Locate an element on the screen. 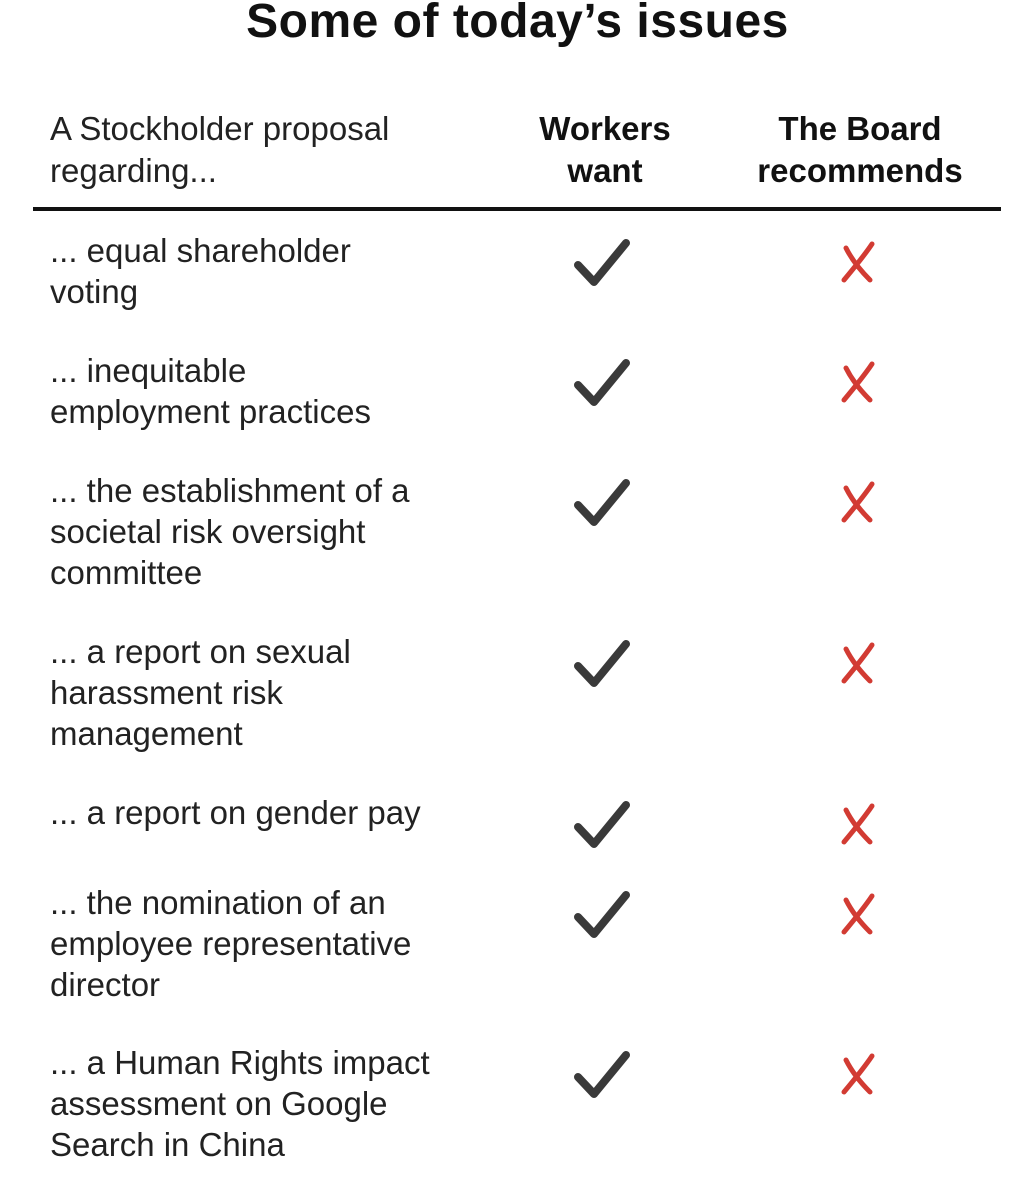 The width and height of the screenshot is (1035, 1200). header-divider is located at coordinates (517, 209).